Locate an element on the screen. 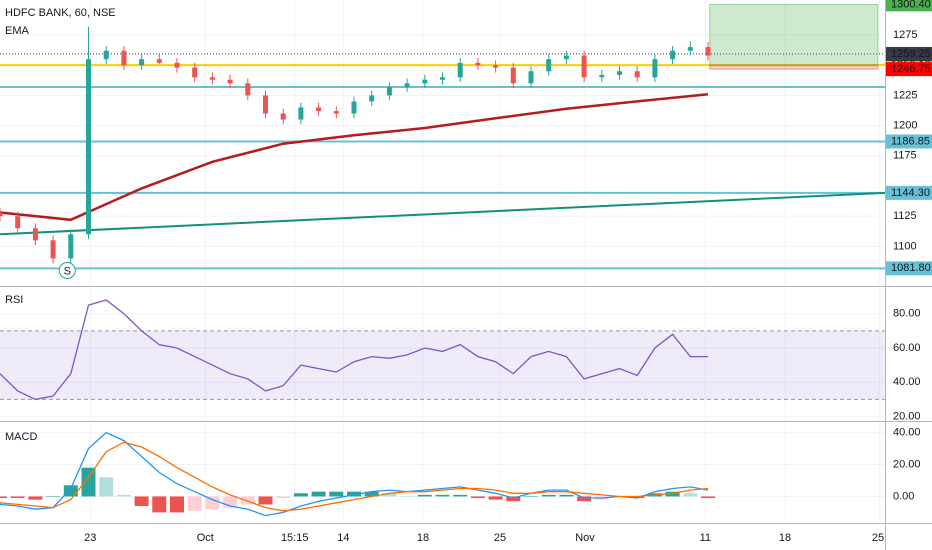 The image size is (932, 550). price-badge-label: 1081.80 is located at coordinates (911, 268).